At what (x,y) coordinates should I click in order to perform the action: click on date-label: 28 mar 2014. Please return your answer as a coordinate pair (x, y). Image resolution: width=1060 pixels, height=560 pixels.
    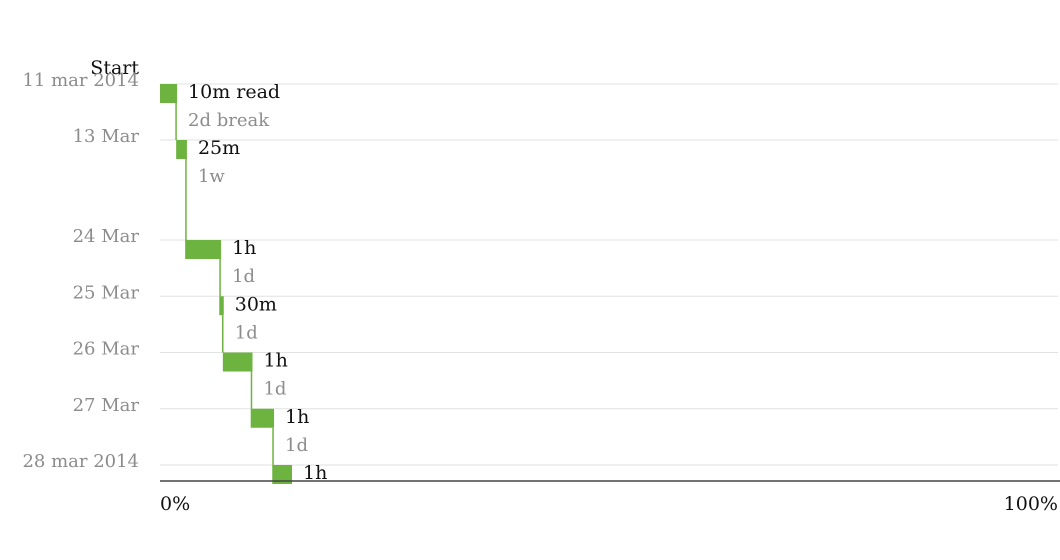
    Looking at the image, I should click on (80, 461).